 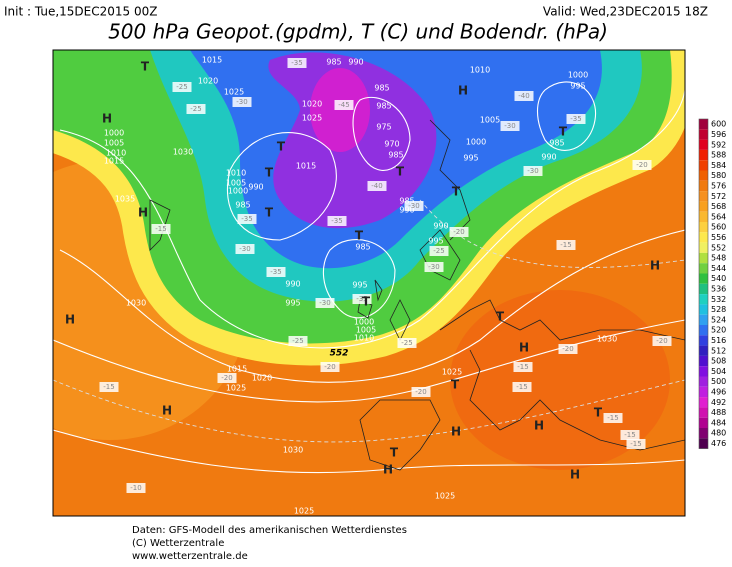 What do you see at coordinates (125, 199) in the screenshot?
I see `pressure-label: 1035` at bounding box center [125, 199].